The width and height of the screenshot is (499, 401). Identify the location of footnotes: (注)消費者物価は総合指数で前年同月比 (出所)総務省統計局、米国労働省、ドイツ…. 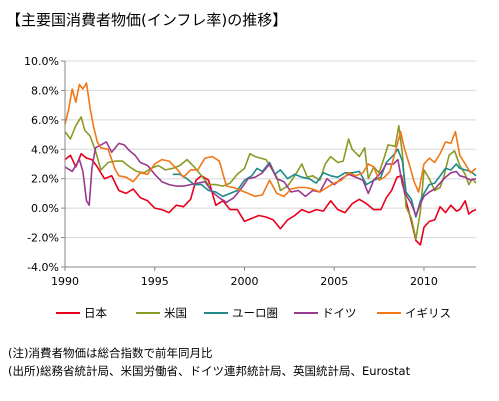
(209, 362).